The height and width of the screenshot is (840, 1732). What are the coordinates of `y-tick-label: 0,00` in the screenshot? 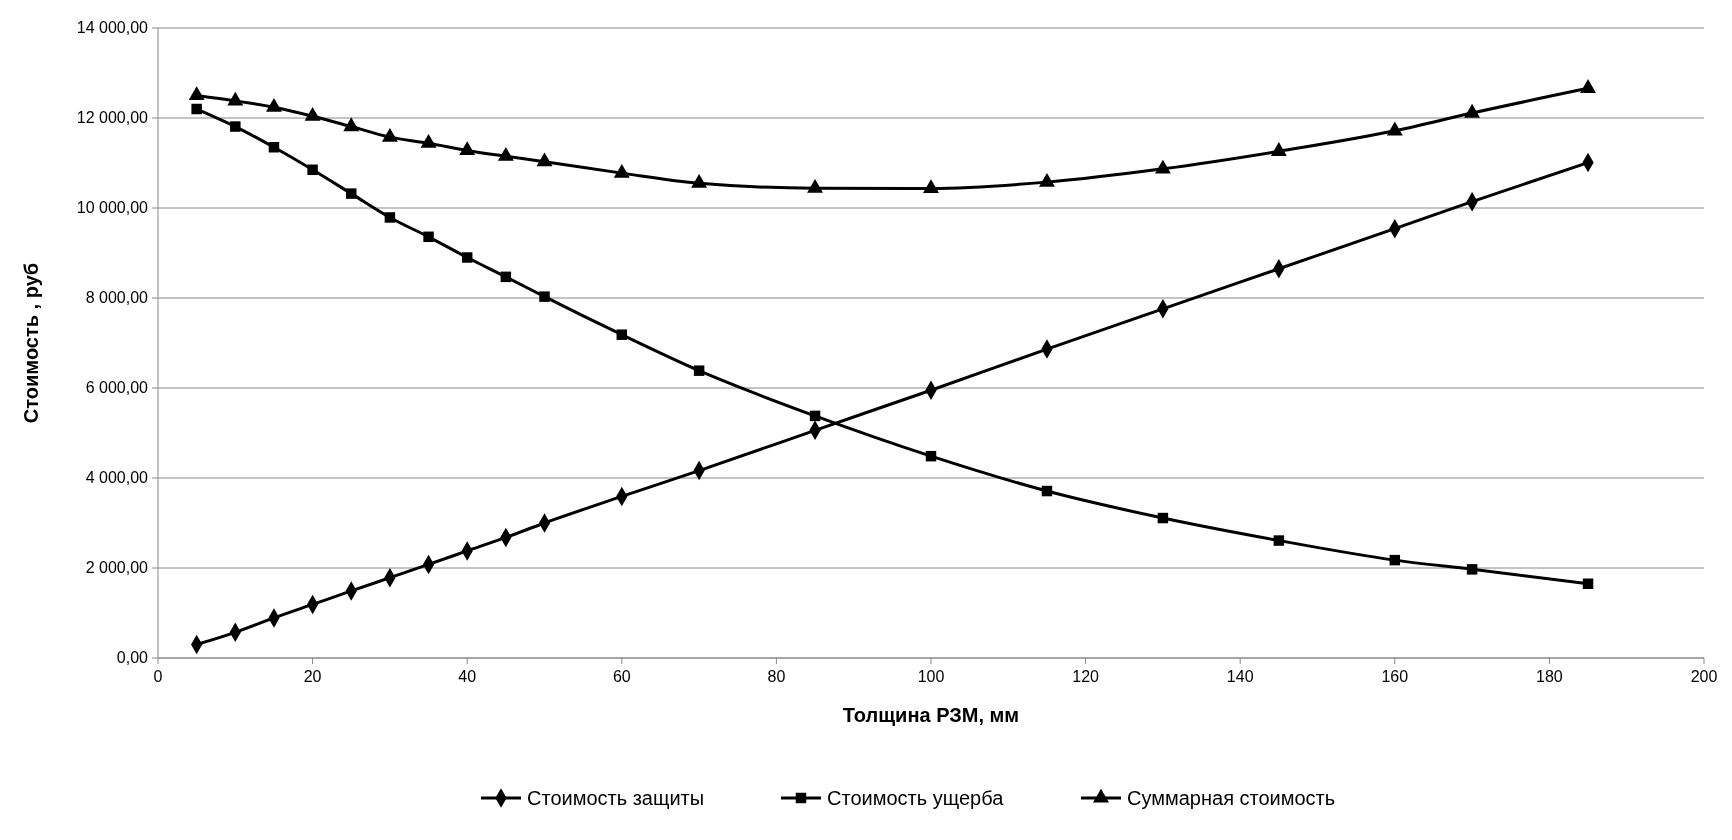 It's located at (132, 657).